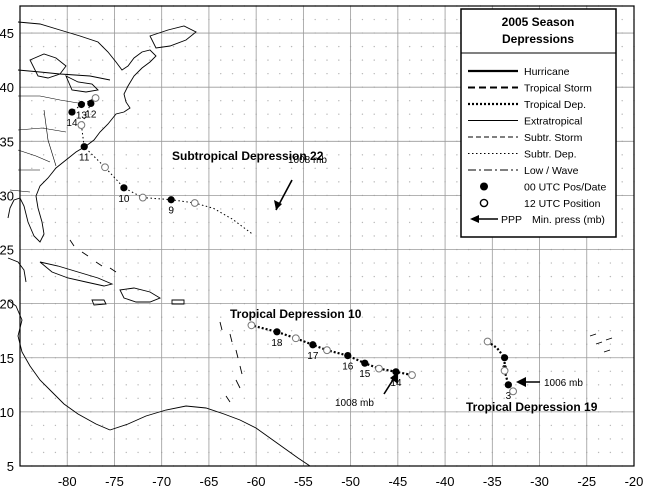  I want to click on cuba, so click(76, 274).